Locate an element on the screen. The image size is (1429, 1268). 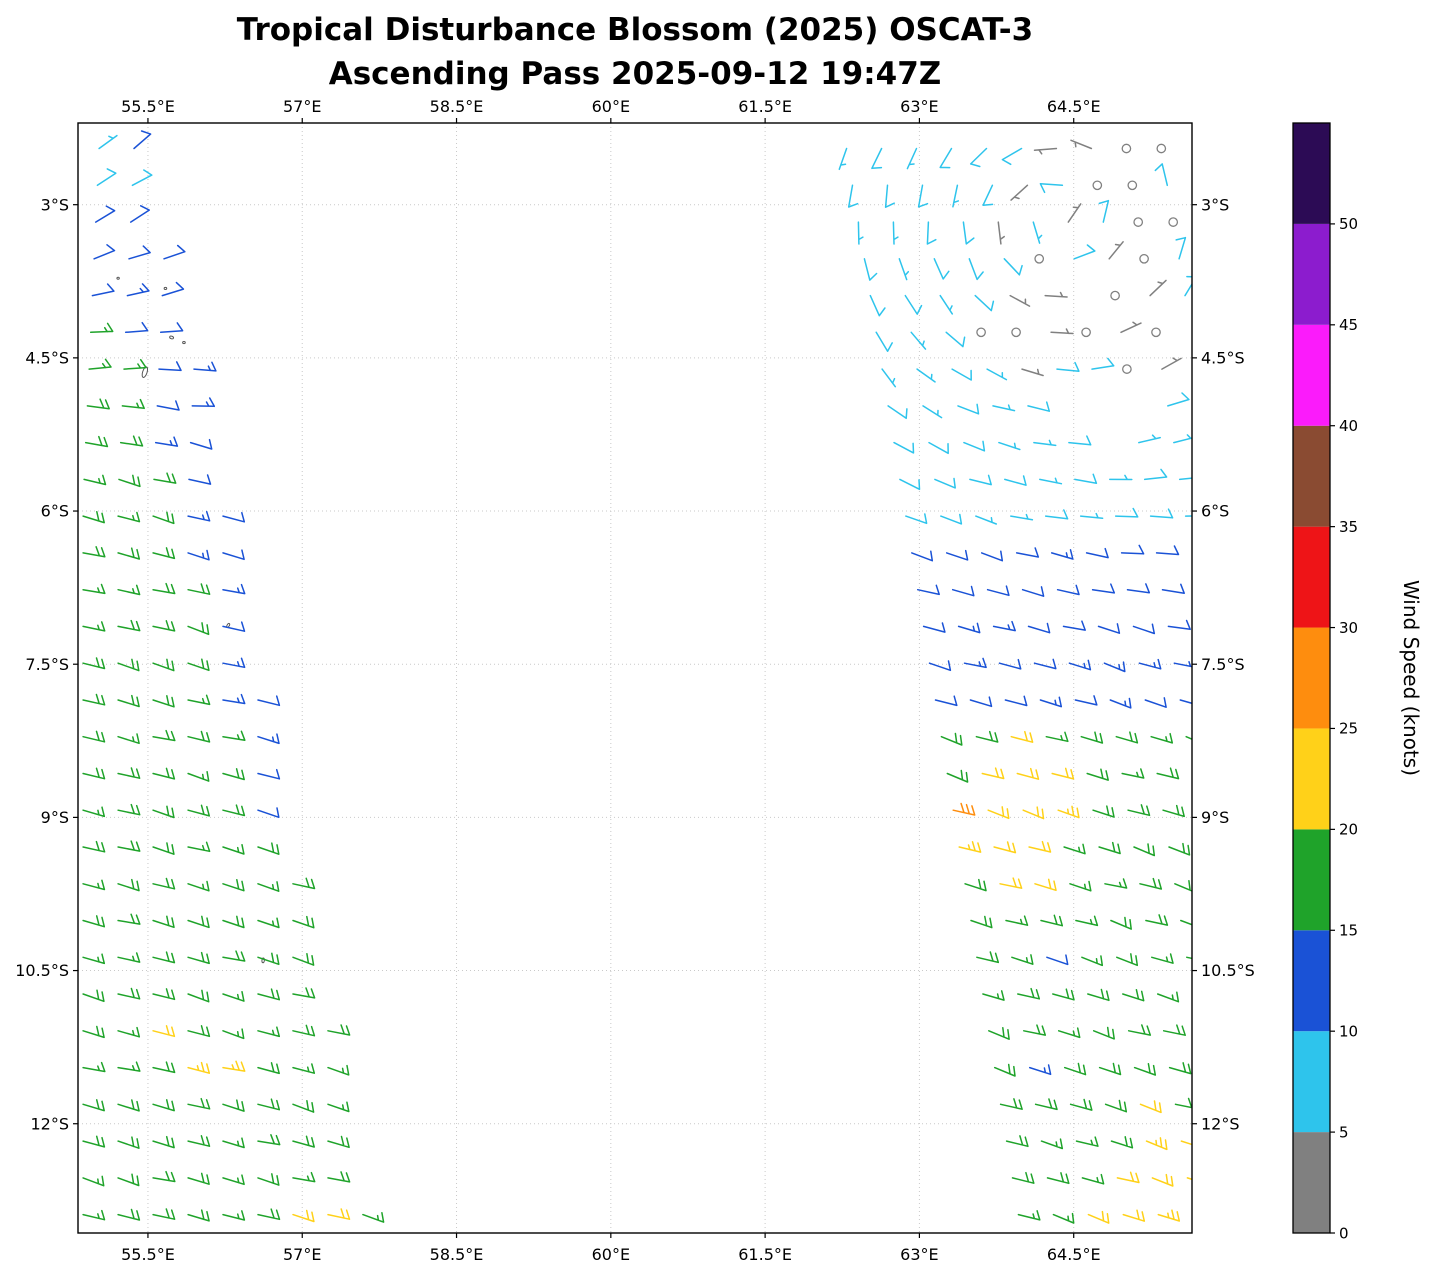
svg-text: 25 is located at coordinates (1348, 729).